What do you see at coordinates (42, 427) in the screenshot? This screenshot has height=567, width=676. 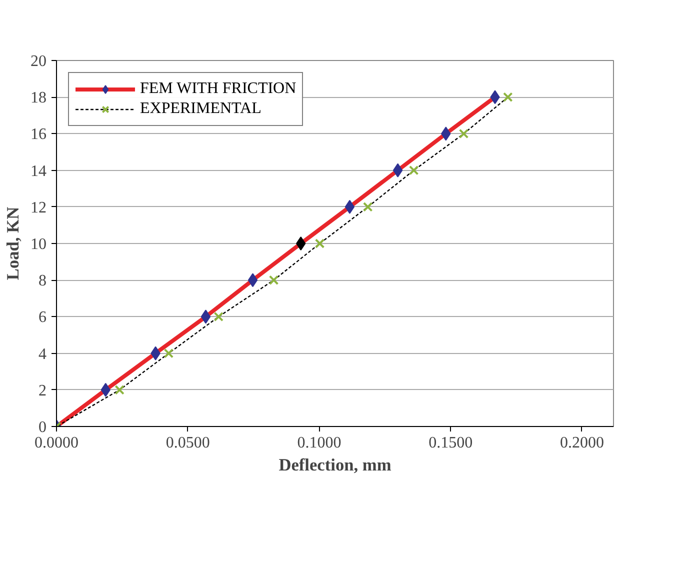 I see `y-tick-label: 0` at bounding box center [42, 427].